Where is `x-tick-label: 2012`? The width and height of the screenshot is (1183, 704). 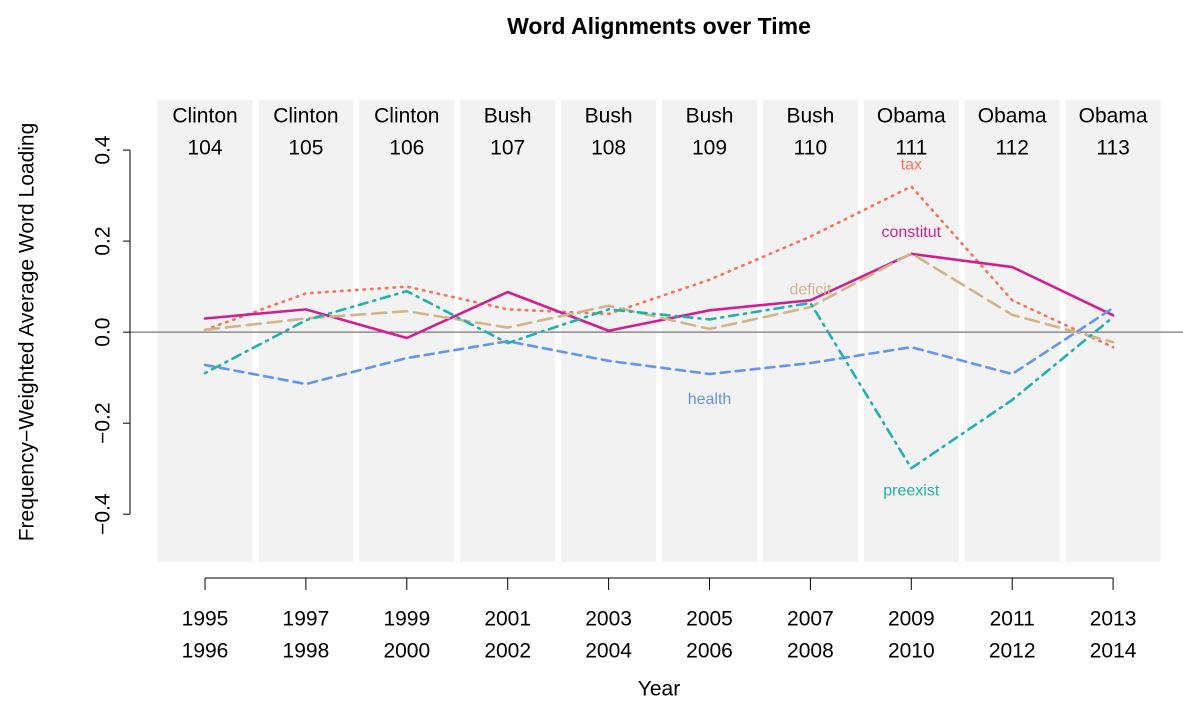
x-tick-label: 2012 is located at coordinates (1012, 651).